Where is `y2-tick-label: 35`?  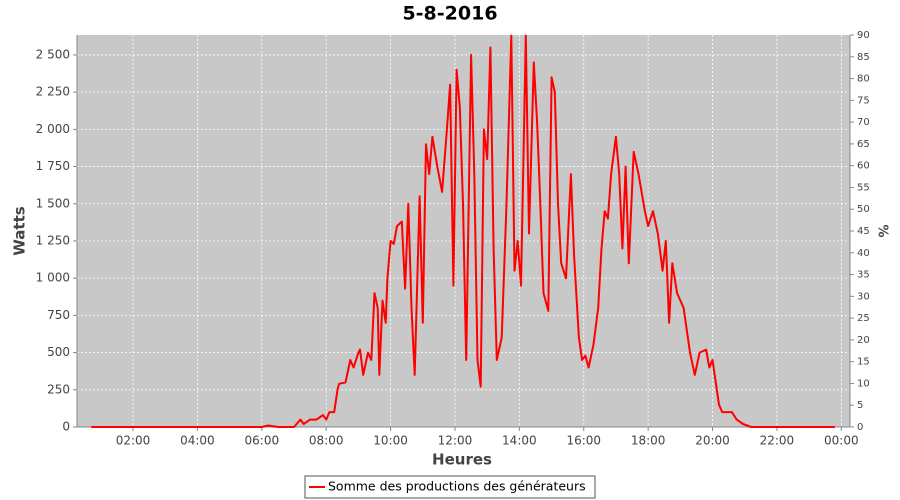
y2-tick-label: 35 is located at coordinates (863, 275).